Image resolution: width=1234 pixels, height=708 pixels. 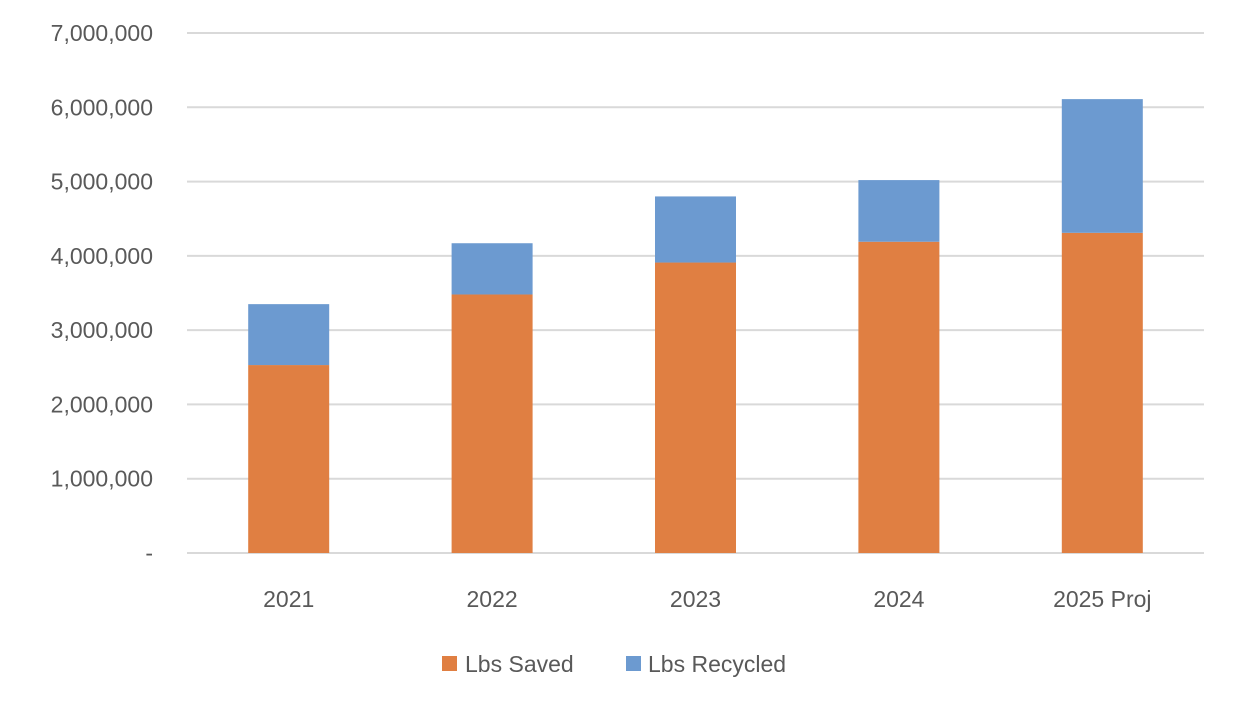 What do you see at coordinates (614, 664) in the screenshot?
I see `legend: Lbs Saved Lbs Recycled` at bounding box center [614, 664].